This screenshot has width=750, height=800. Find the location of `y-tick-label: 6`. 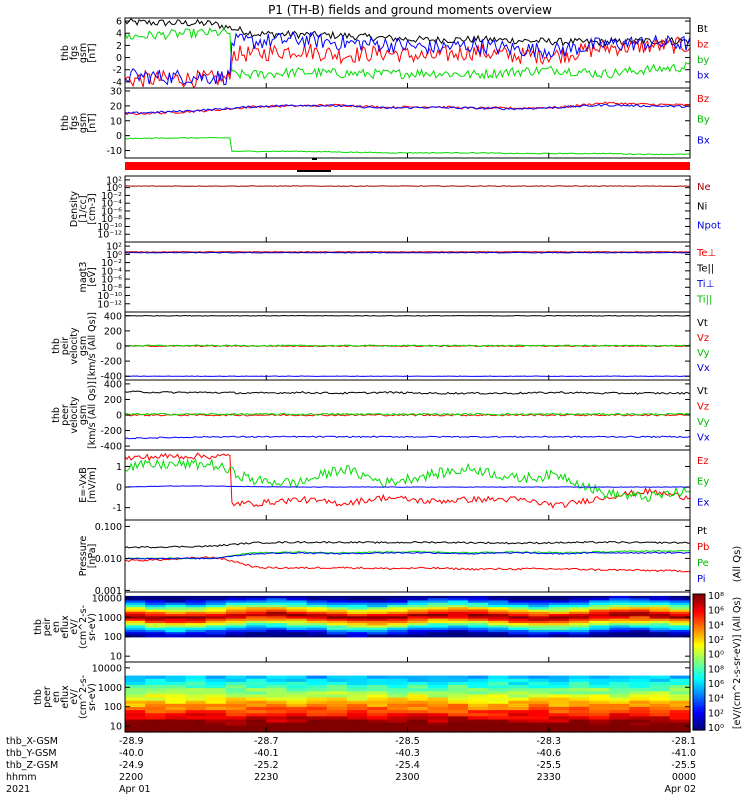

y-tick-label: 6 is located at coordinates (119, 22).